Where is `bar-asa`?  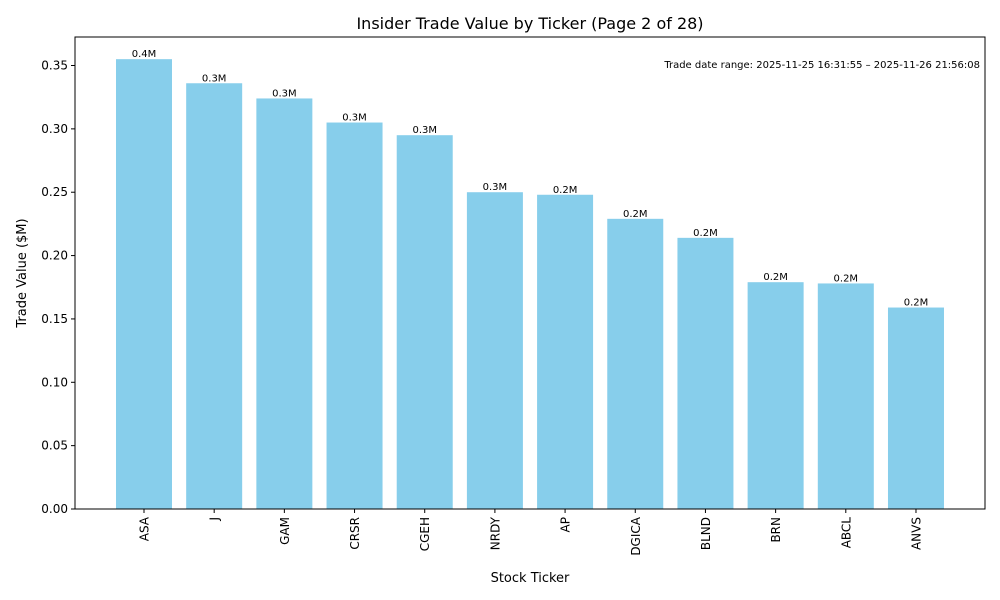 bar-asa is located at coordinates (144, 284).